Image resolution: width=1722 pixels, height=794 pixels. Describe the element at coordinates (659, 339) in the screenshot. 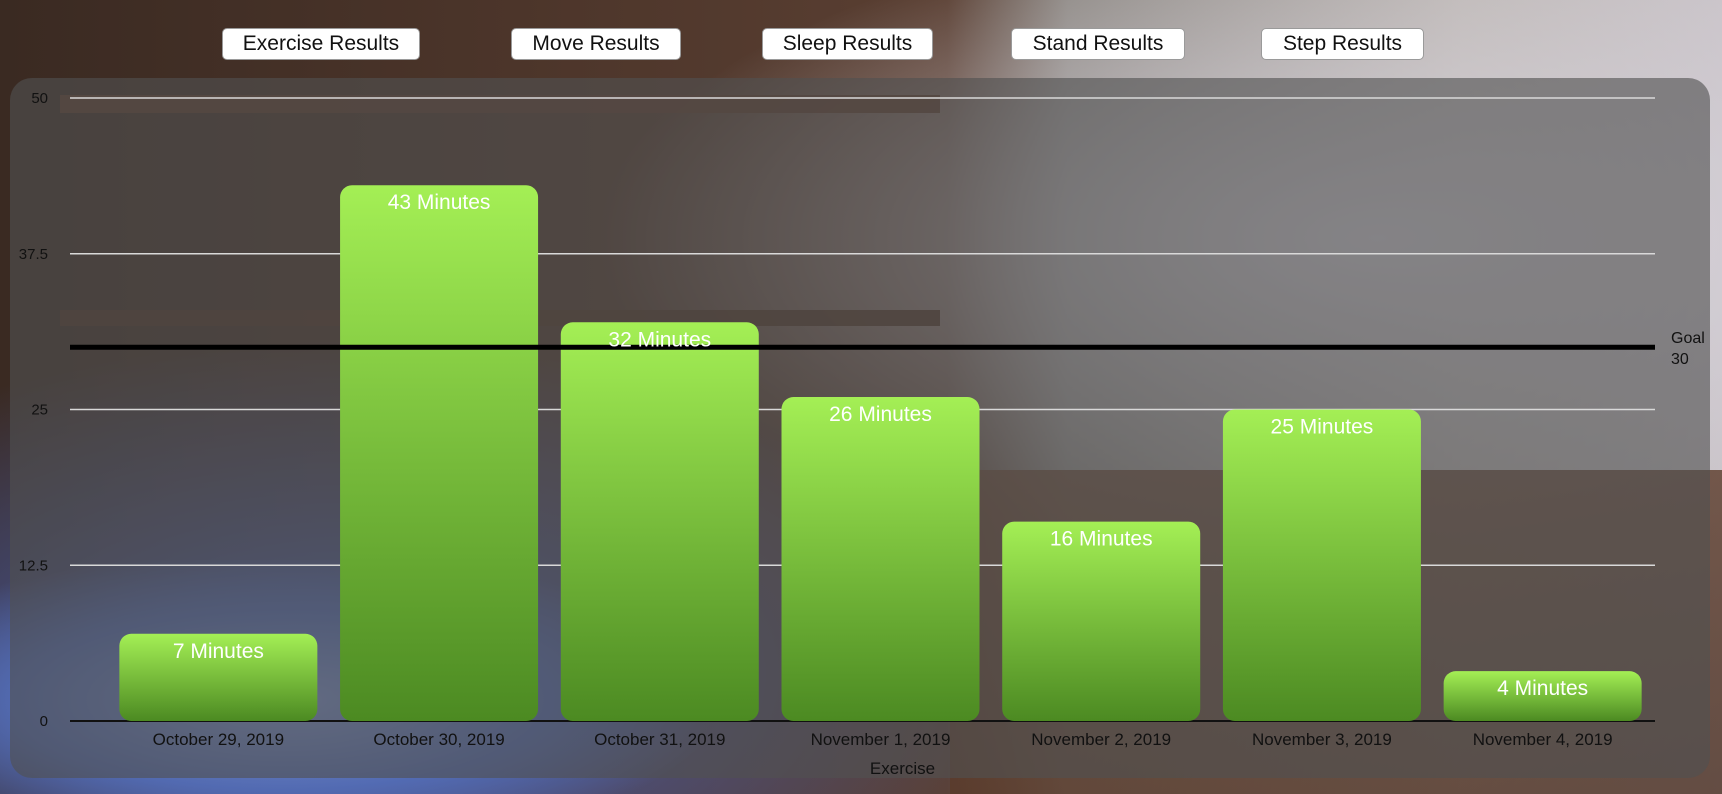

I see `bar-data-label: 32 Minutes` at that location.